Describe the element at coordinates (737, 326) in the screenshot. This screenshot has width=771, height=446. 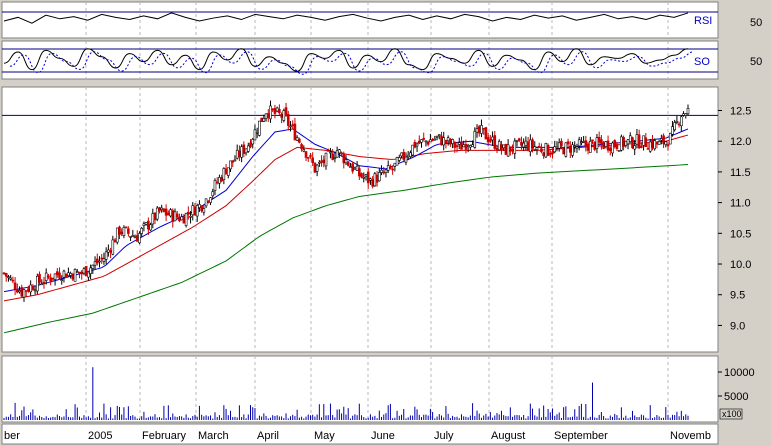
I see `y-tick-label: 9.0` at that location.